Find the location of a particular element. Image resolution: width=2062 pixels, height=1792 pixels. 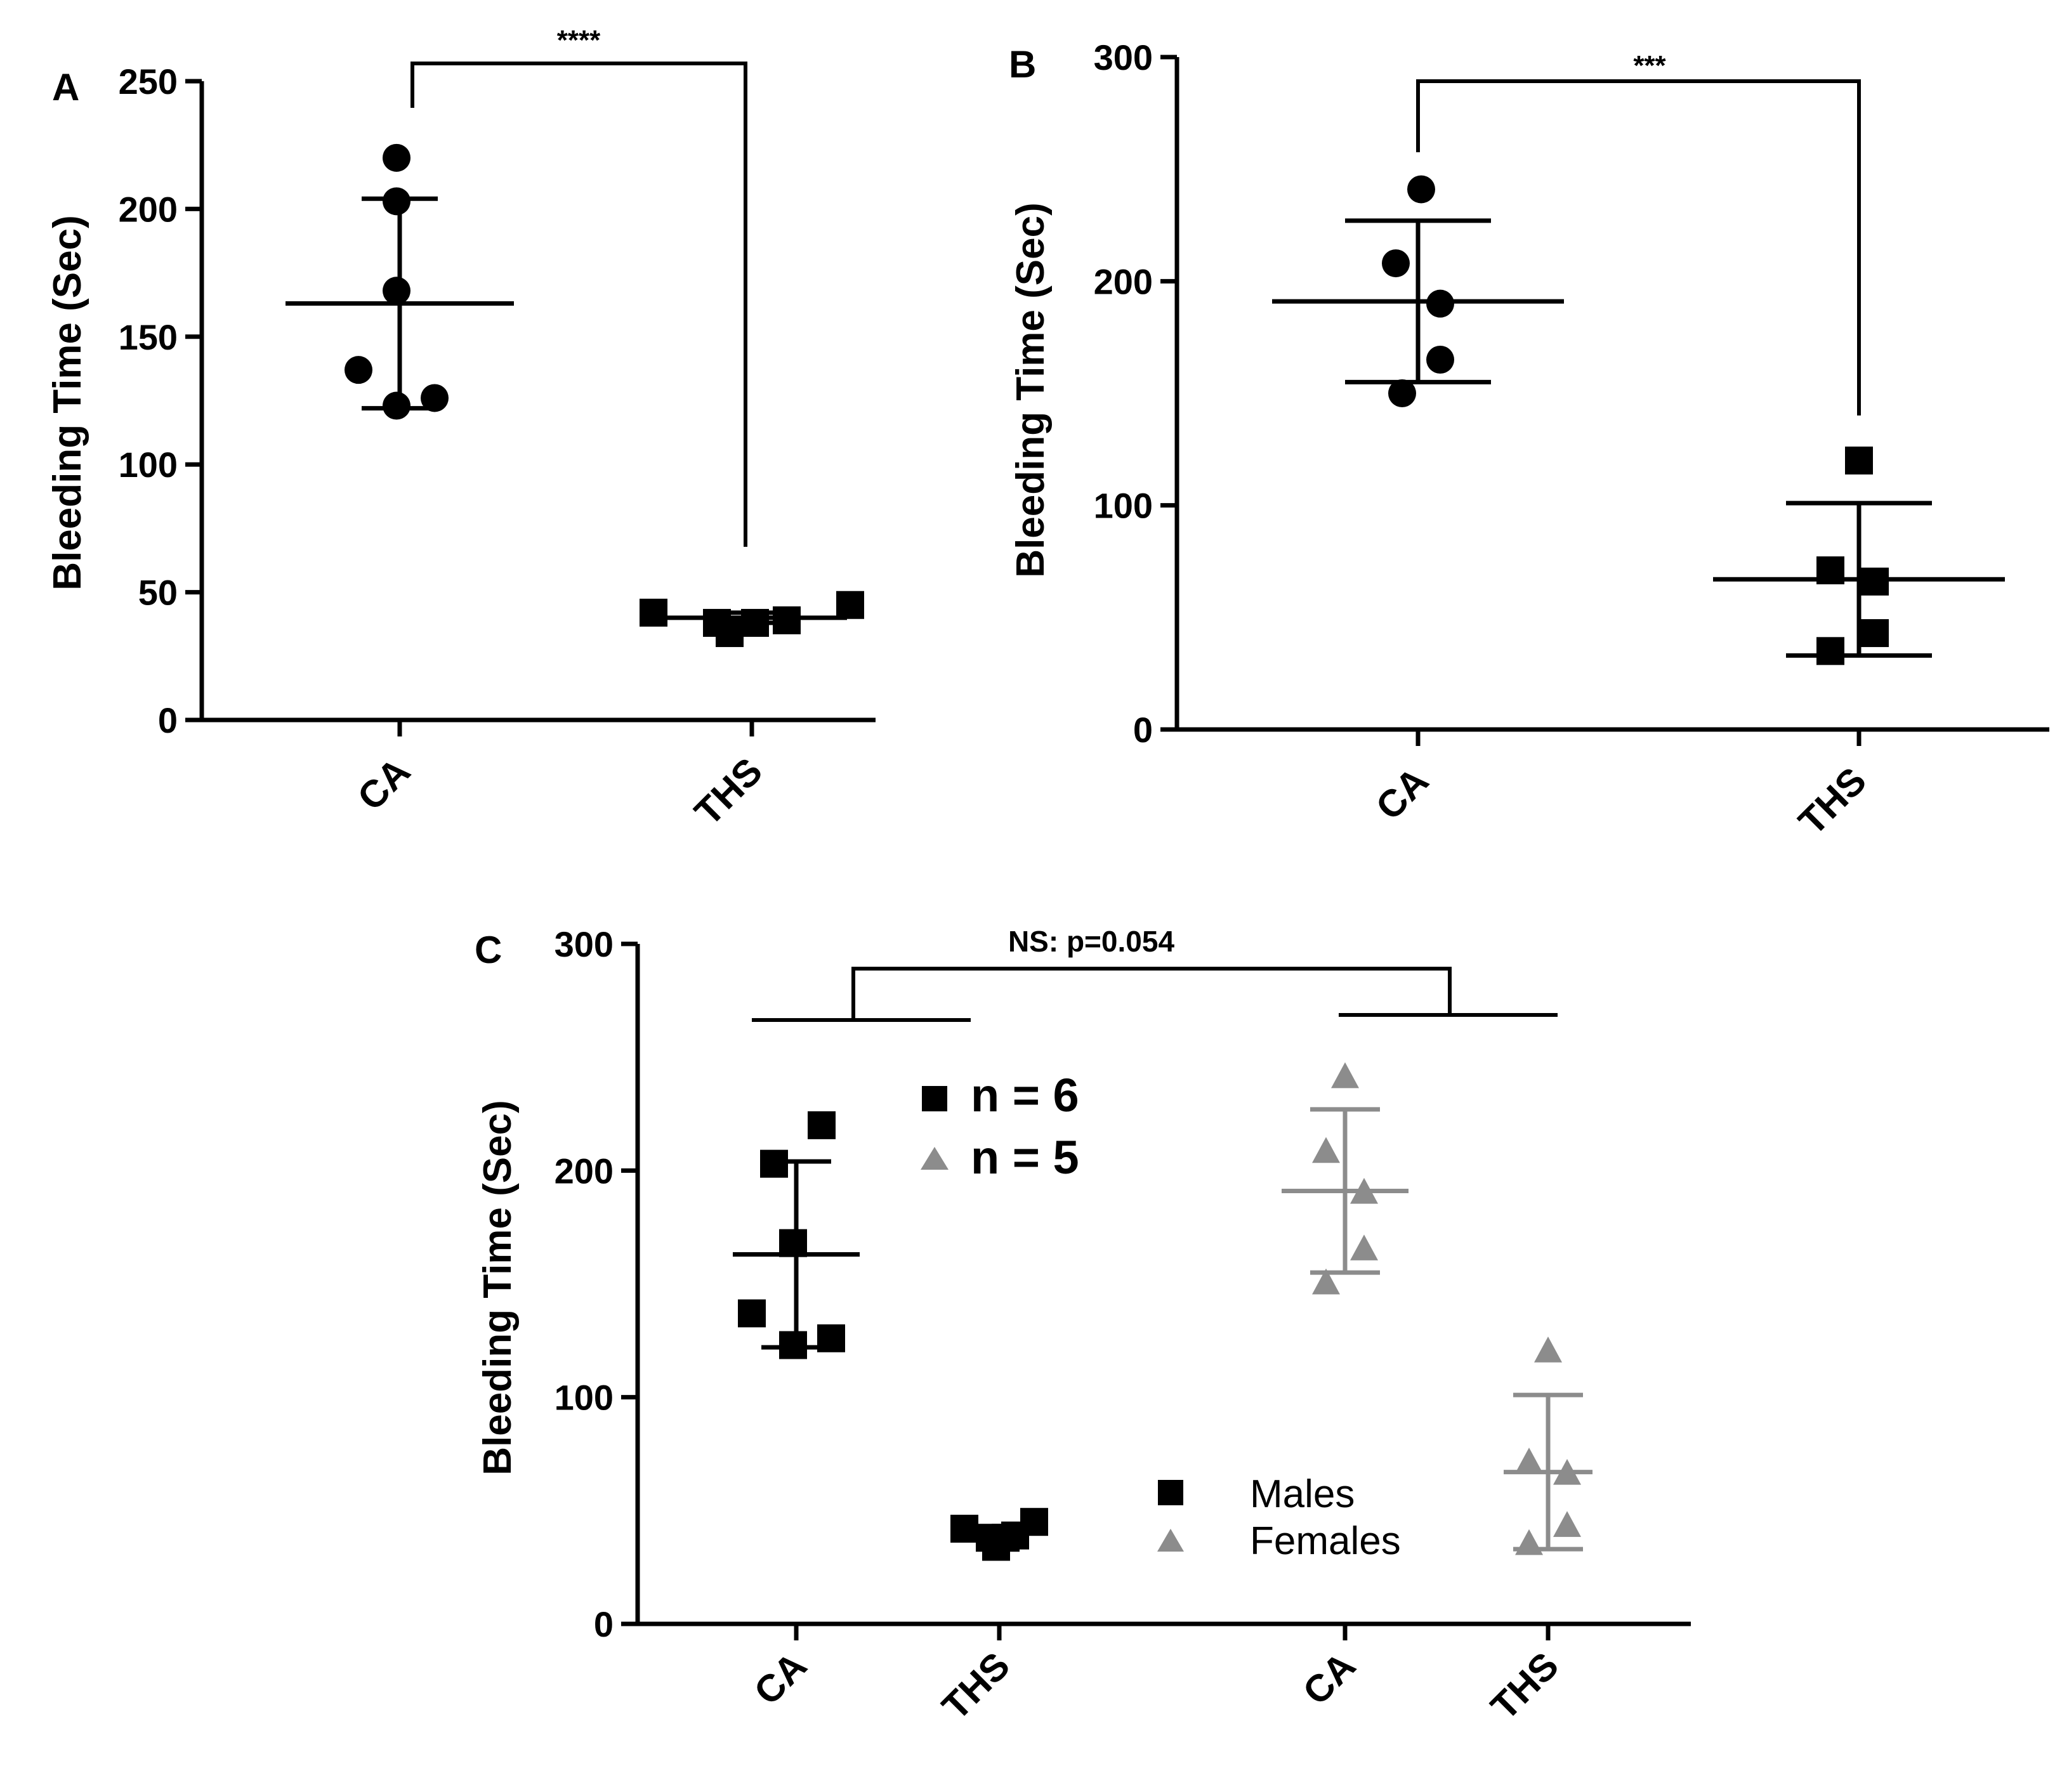

y-tick-label-50: 50 is located at coordinates (158, 593).